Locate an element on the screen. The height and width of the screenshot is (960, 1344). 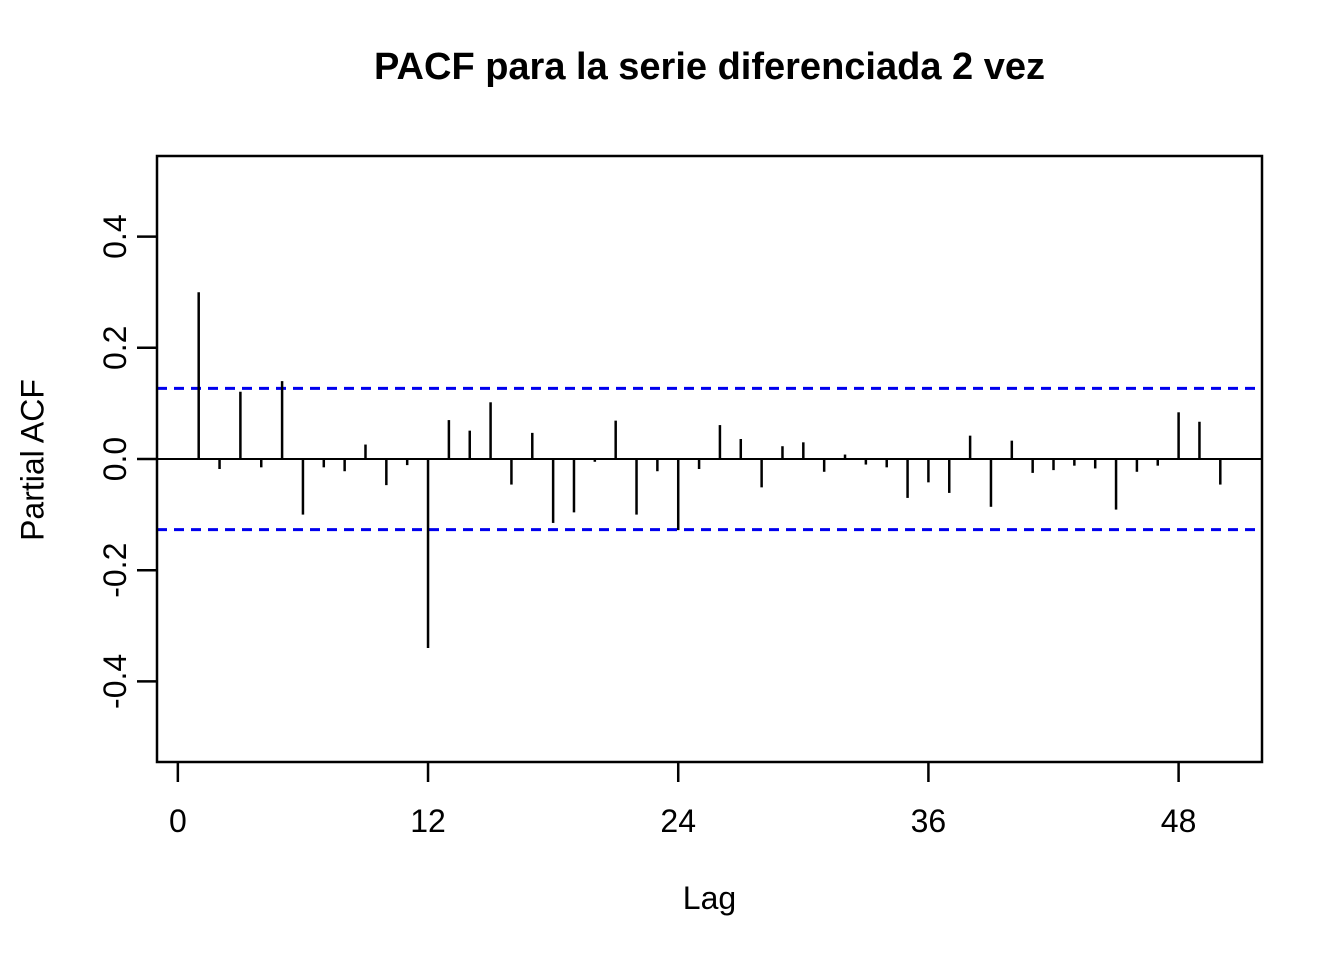
y-tick-label-0.0: 0.0 is located at coordinates (115, 459).